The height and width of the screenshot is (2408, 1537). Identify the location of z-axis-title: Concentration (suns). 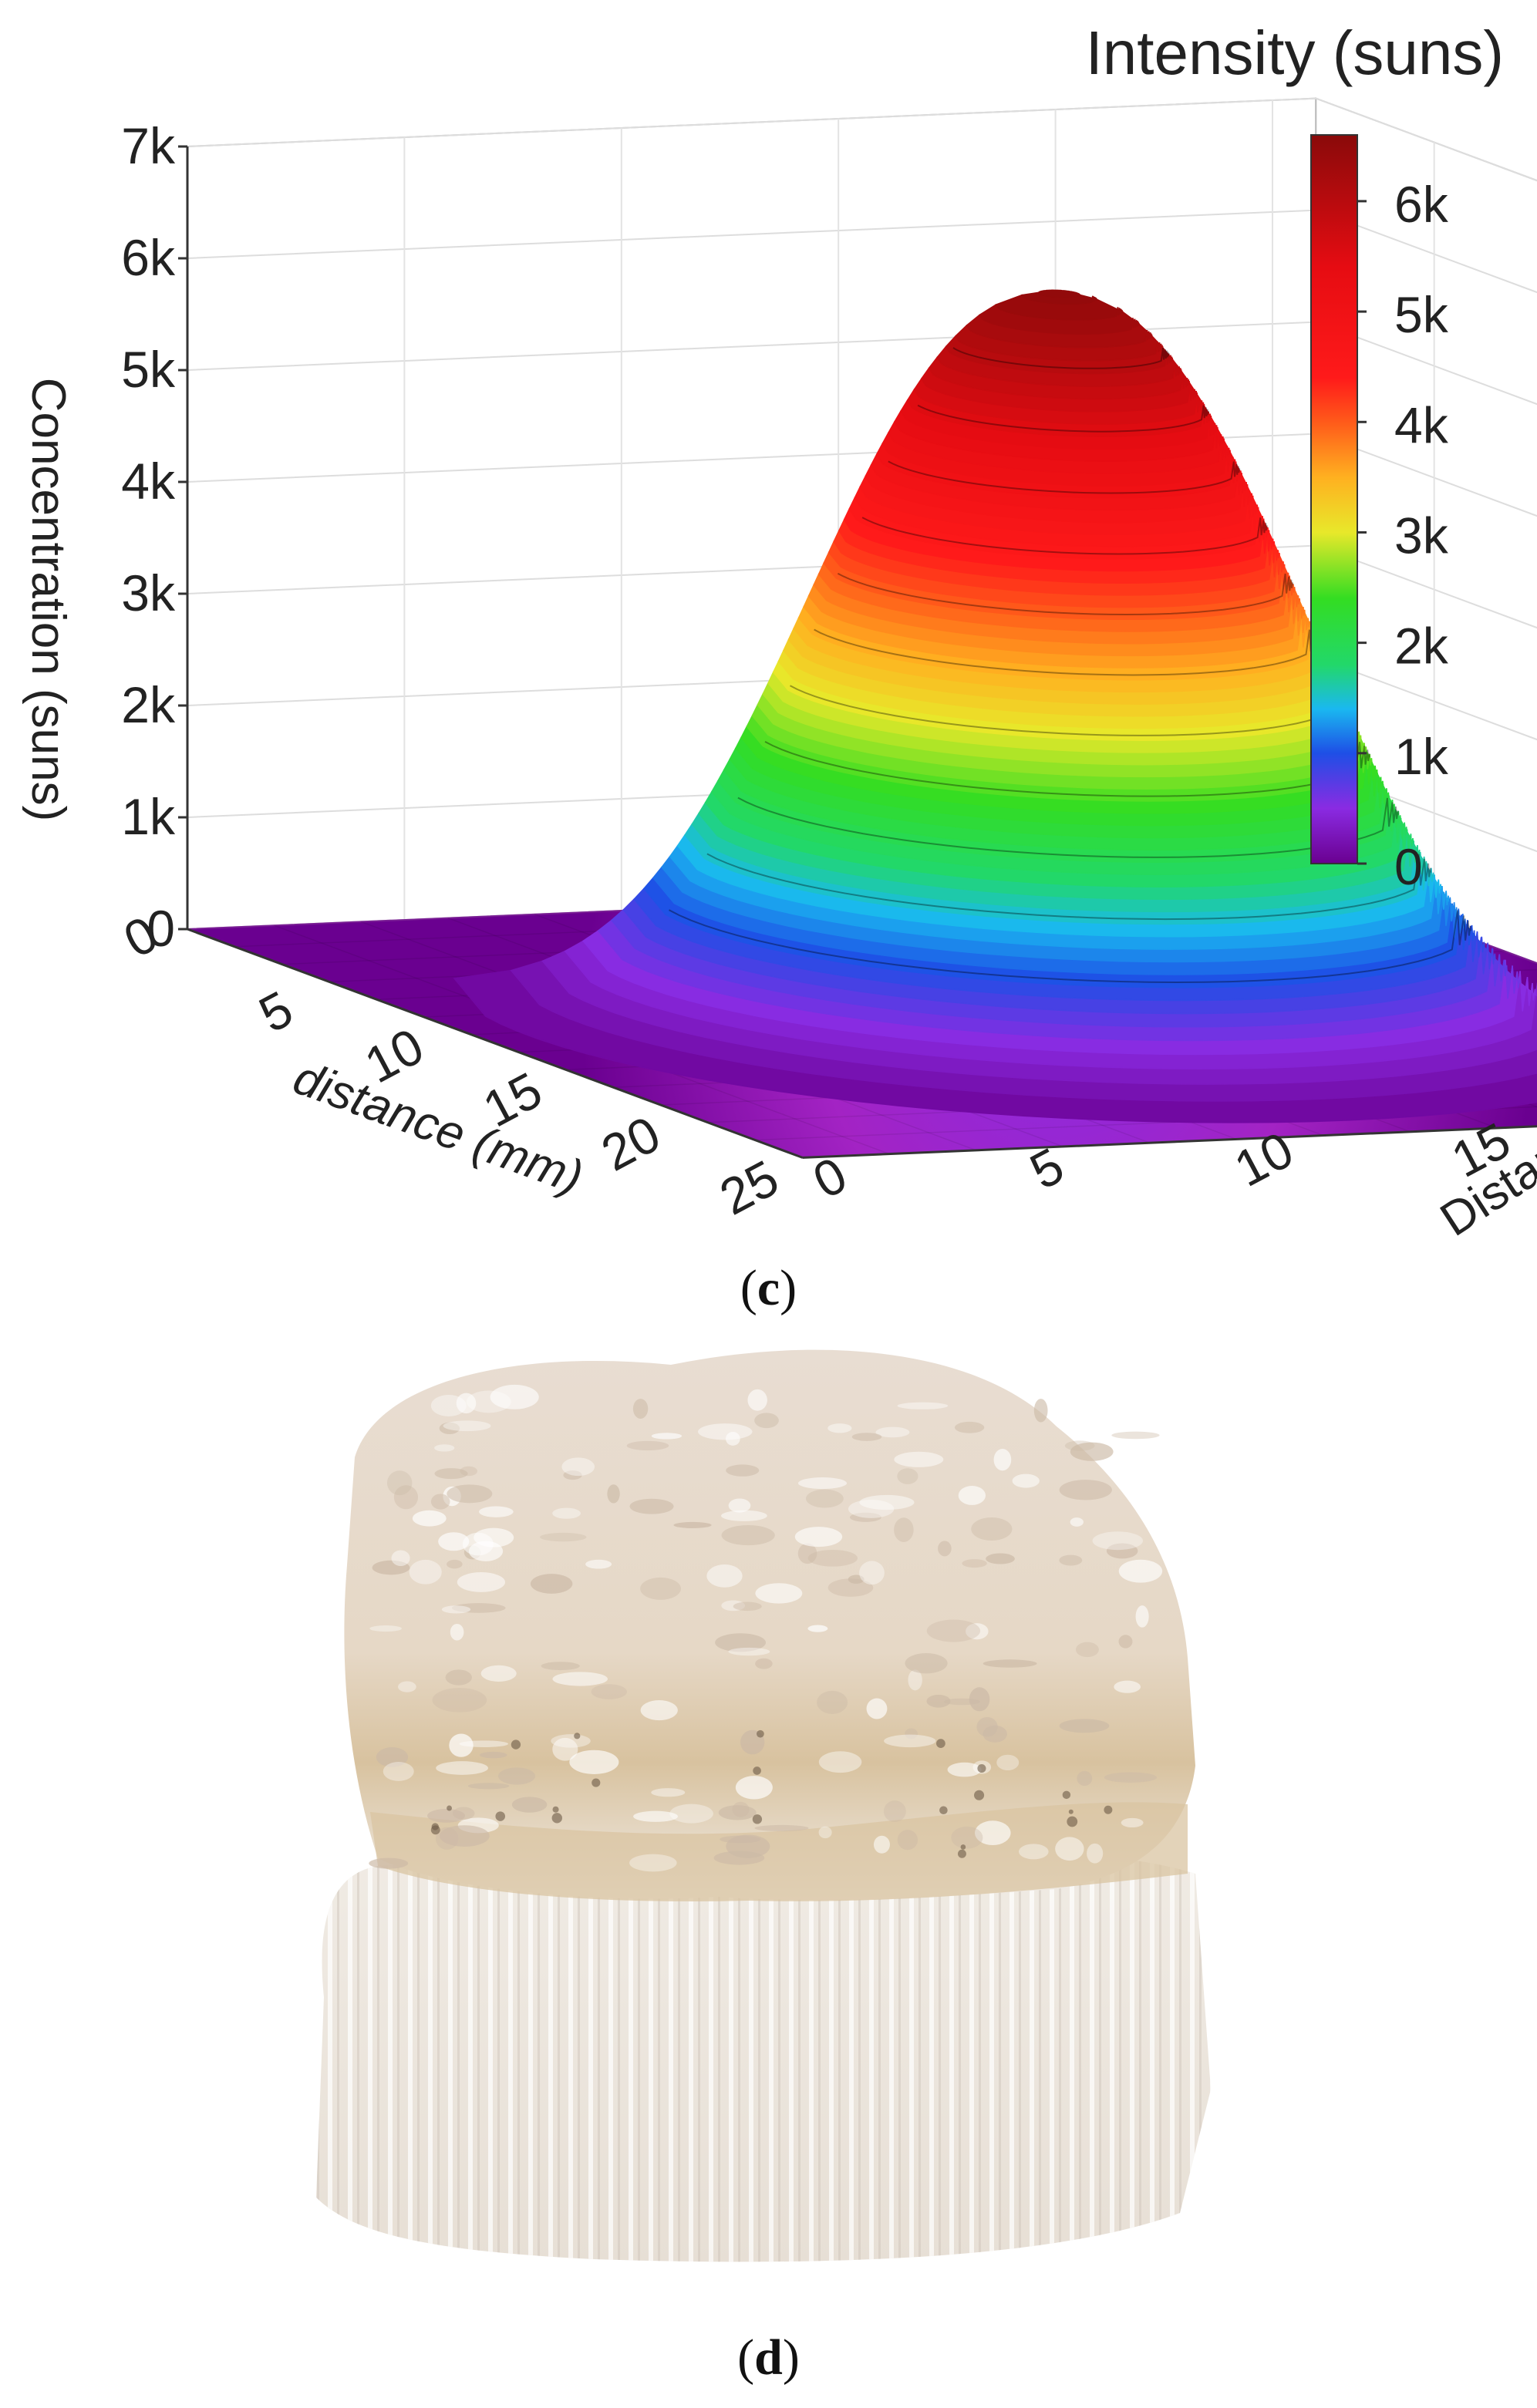
(48, 600).